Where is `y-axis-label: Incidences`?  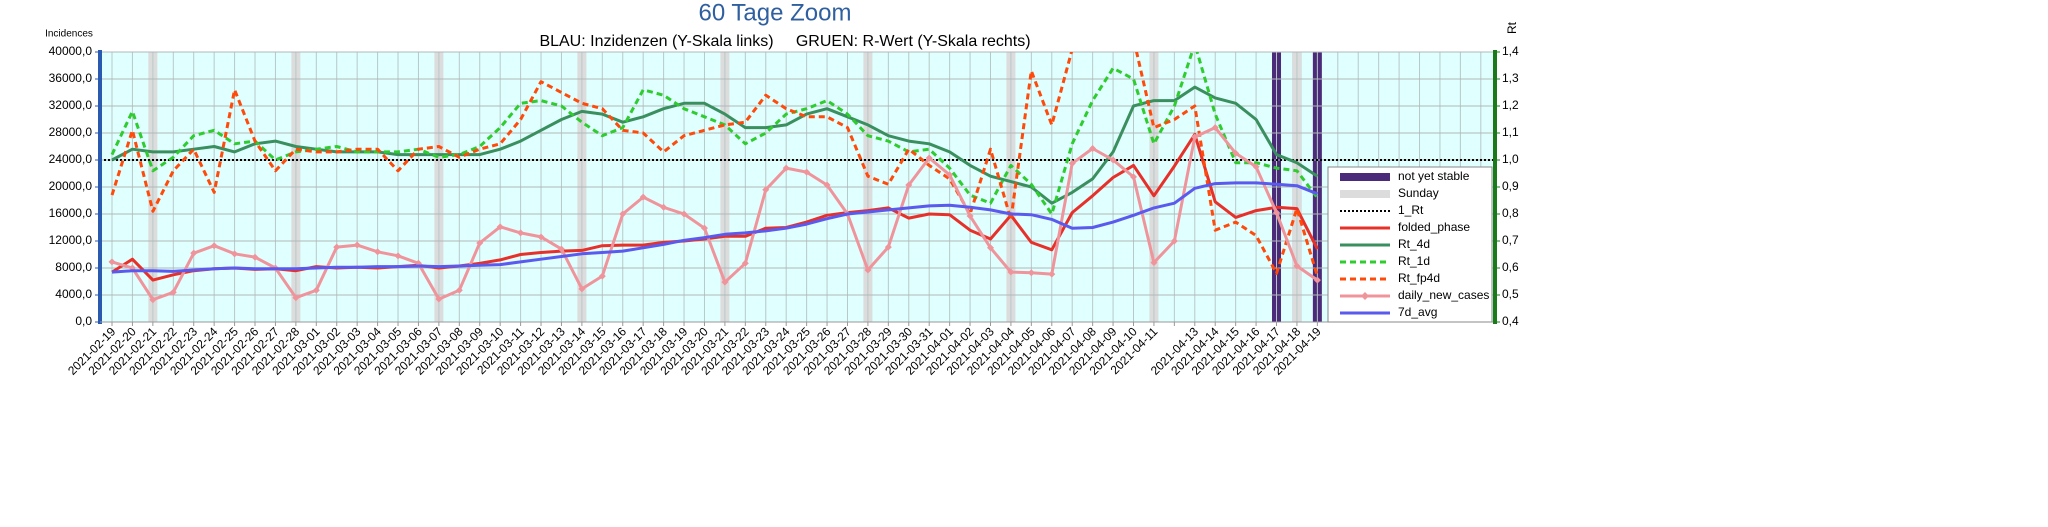 y-axis-label: Incidences is located at coordinates (69, 34).